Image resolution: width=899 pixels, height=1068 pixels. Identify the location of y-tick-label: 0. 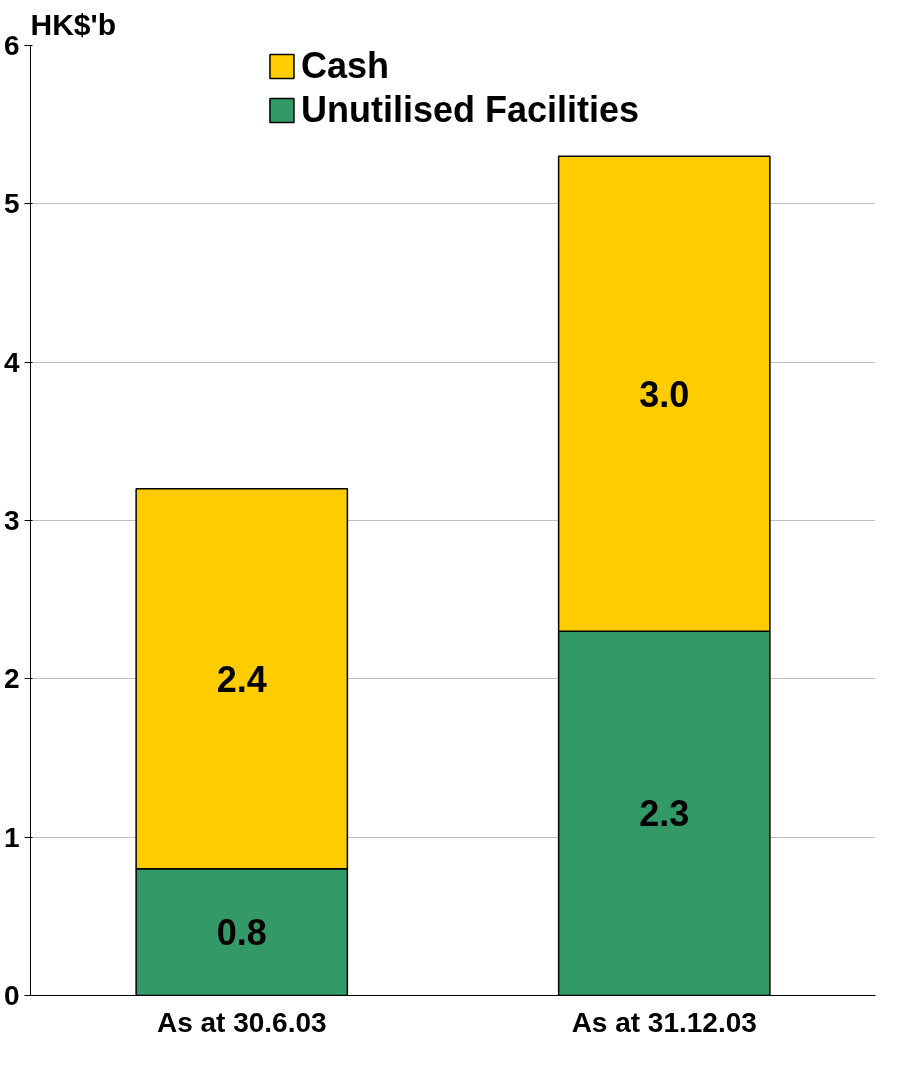
(11, 995).